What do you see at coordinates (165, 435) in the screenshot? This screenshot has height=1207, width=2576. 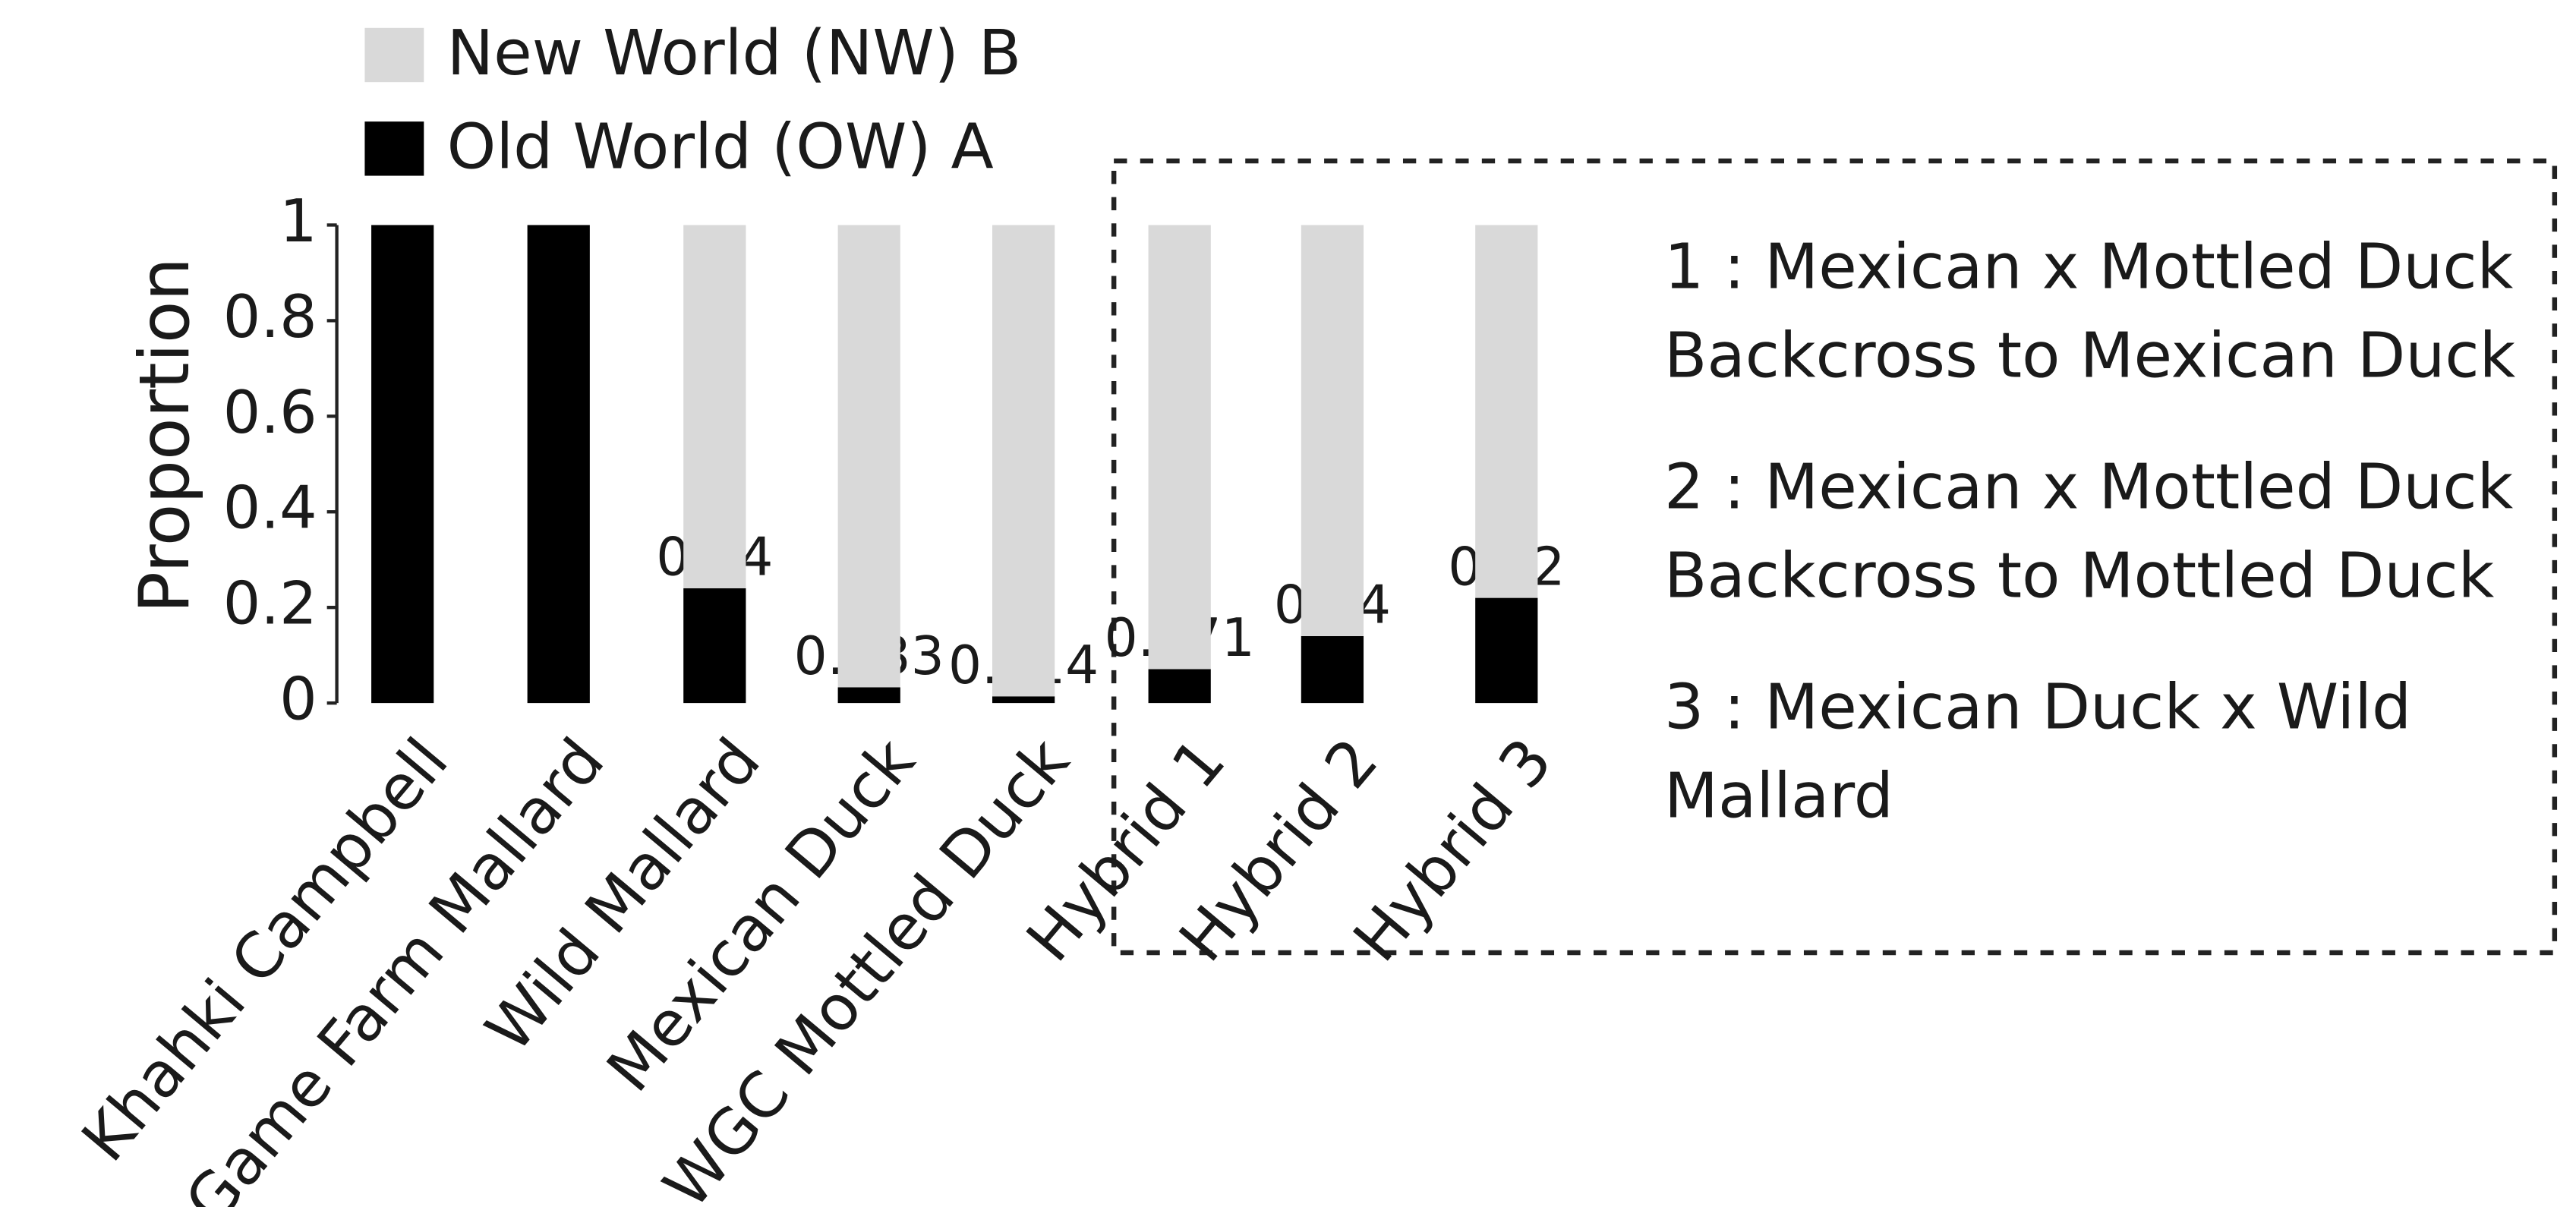 I see `y-axis-label: Proportion` at bounding box center [165, 435].